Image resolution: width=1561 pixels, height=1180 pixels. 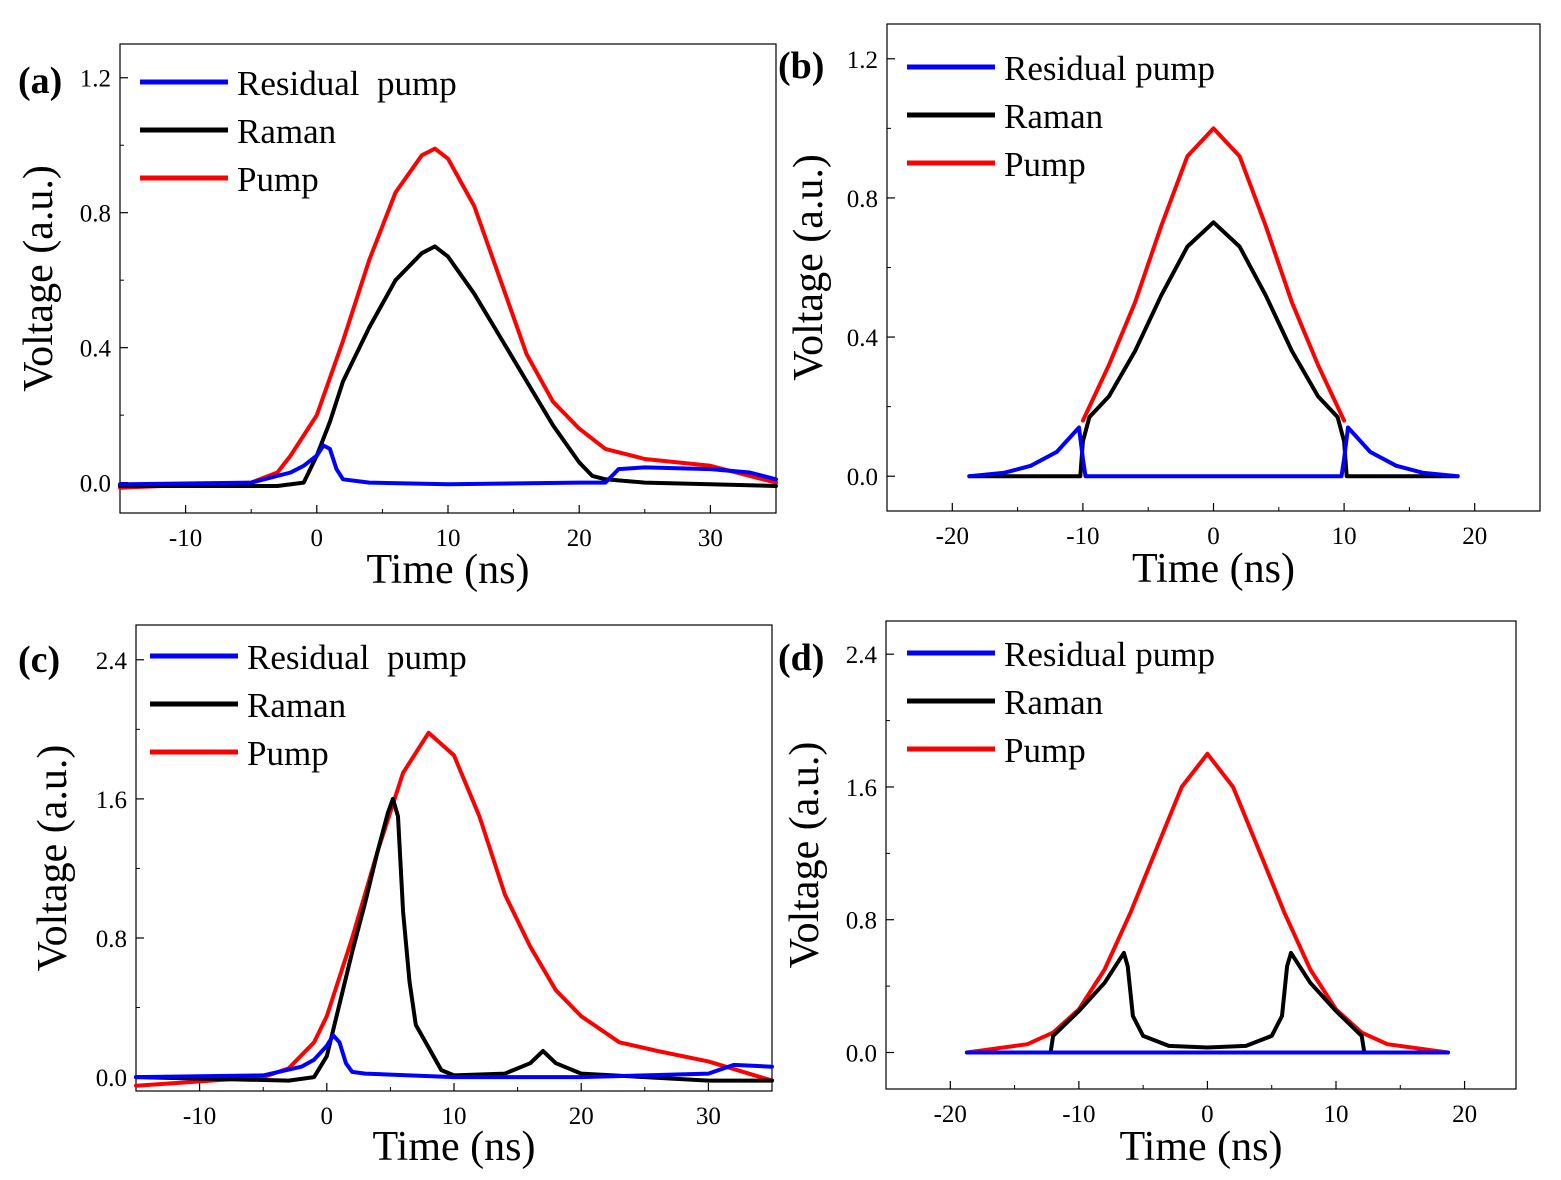 What do you see at coordinates (801, 658) in the screenshot?
I see `panel-label: (d)` at bounding box center [801, 658].